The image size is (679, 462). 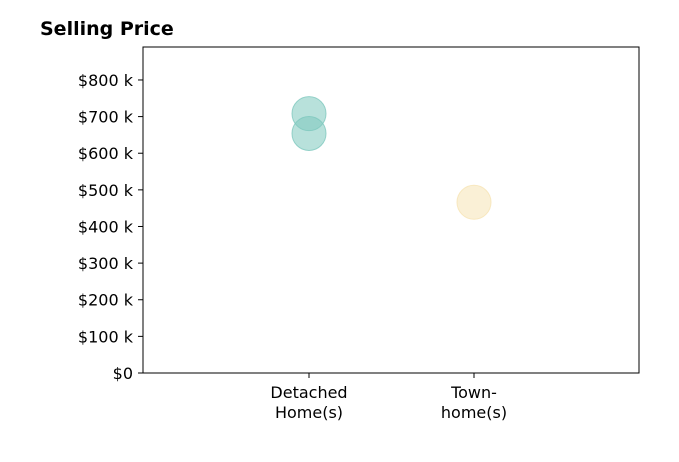 What do you see at coordinates (106, 153) in the screenshot?
I see `y-tick-label: $600 k` at bounding box center [106, 153].